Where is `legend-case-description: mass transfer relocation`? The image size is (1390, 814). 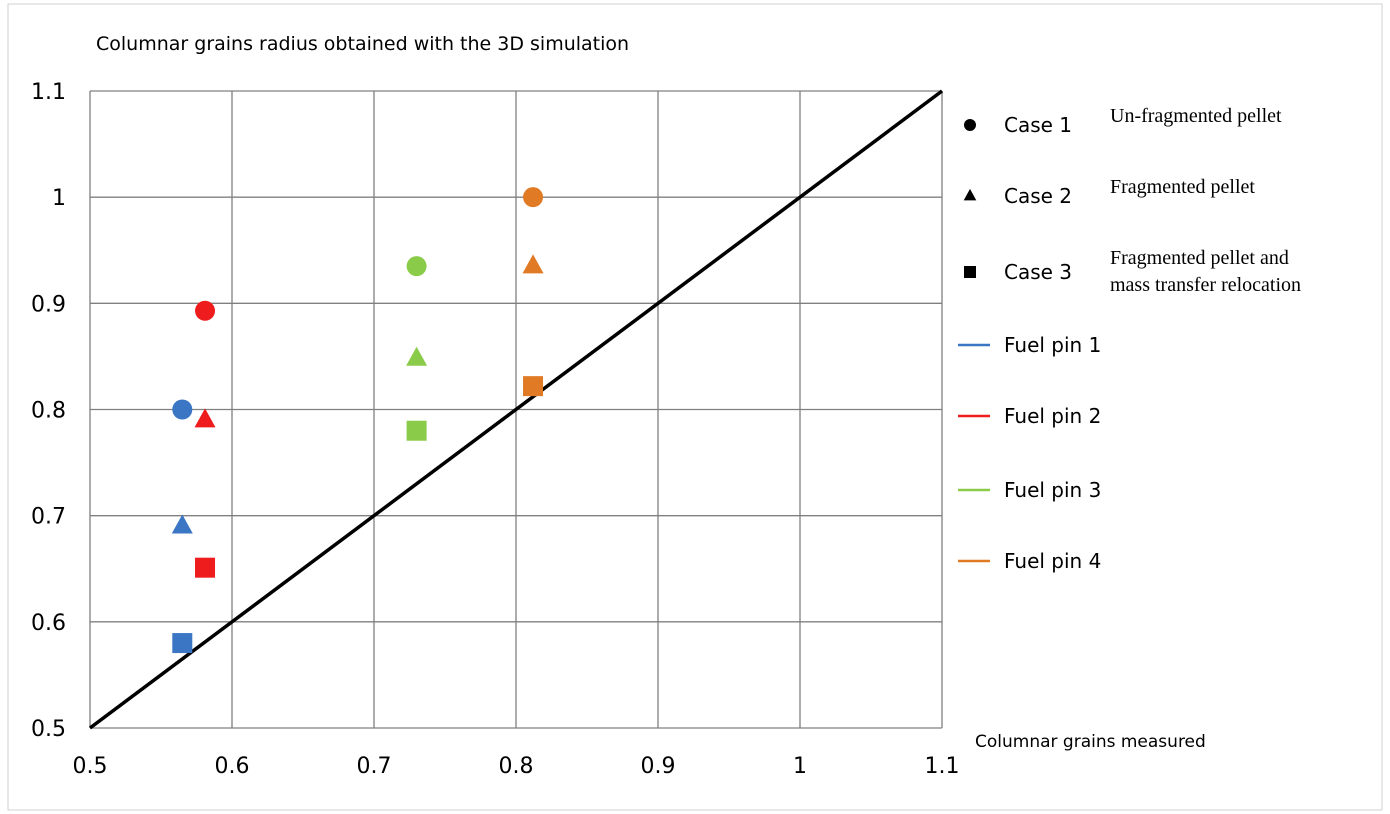
legend-case-description: mass transfer relocation is located at coordinates (1205, 285).